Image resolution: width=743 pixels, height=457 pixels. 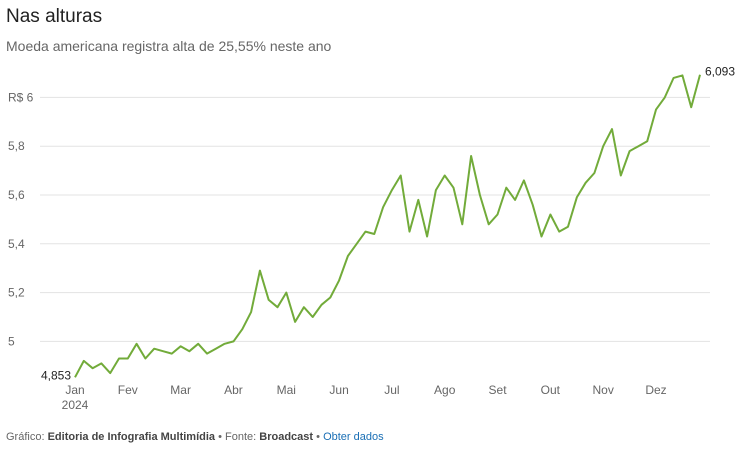 What do you see at coordinates (16, 244) in the screenshot?
I see `y-tick-label: 5,4` at bounding box center [16, 244].